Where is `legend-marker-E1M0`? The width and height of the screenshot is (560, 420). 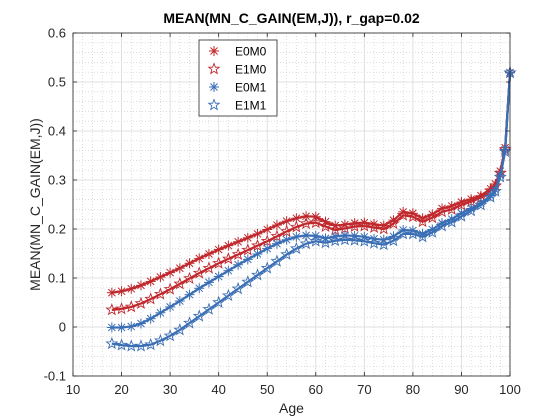
legend-marker-E1M0 is located at coordinates (214, 68).